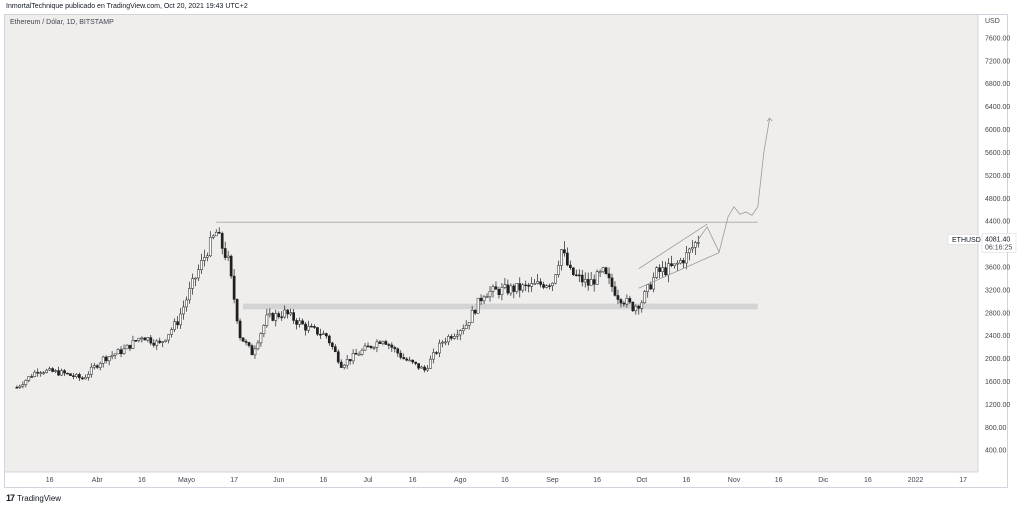 This screenshot has width=1024, height=508. I want to click on footer: 17 TradingView, so click(33, 498).